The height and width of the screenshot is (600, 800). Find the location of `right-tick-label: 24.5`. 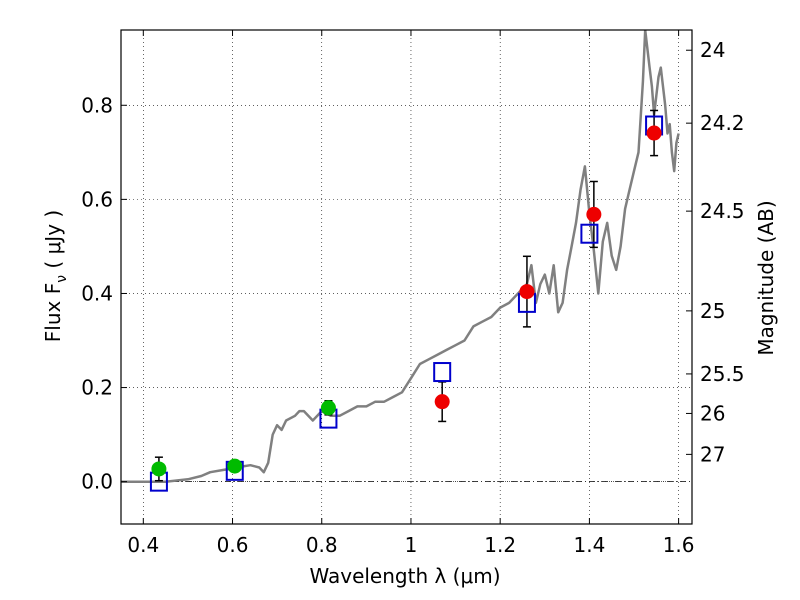

right-tick-label: 24.5 is located at coordinates (722, 211).